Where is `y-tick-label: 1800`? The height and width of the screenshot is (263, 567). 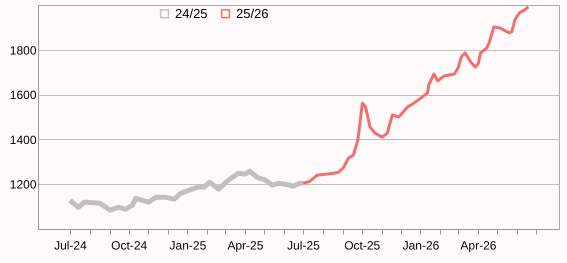
y-tick-label: 1800 is located at coordinates (23, 50).